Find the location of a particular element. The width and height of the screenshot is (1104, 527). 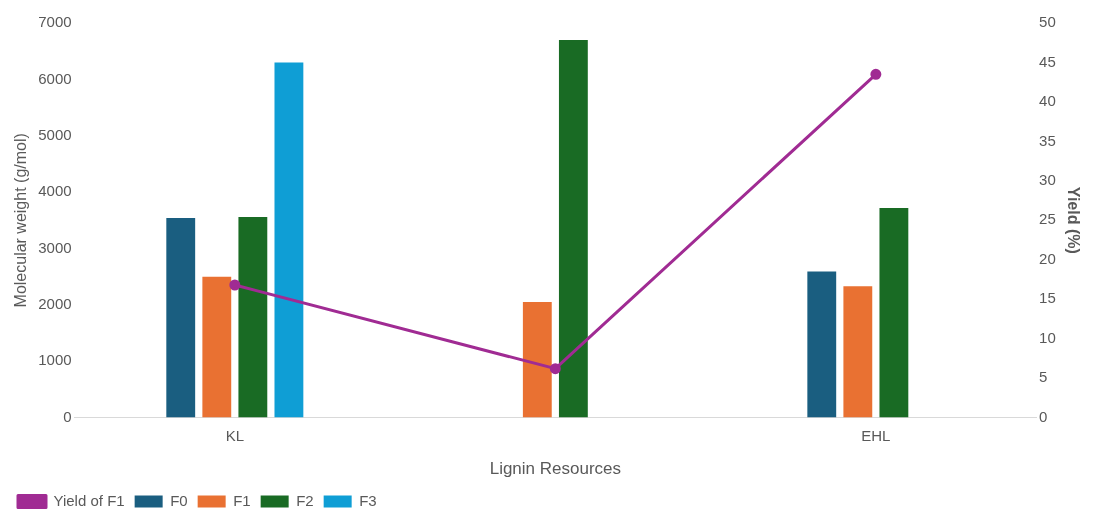

y-tick-label: 0 is located at coordinates (67, 416).